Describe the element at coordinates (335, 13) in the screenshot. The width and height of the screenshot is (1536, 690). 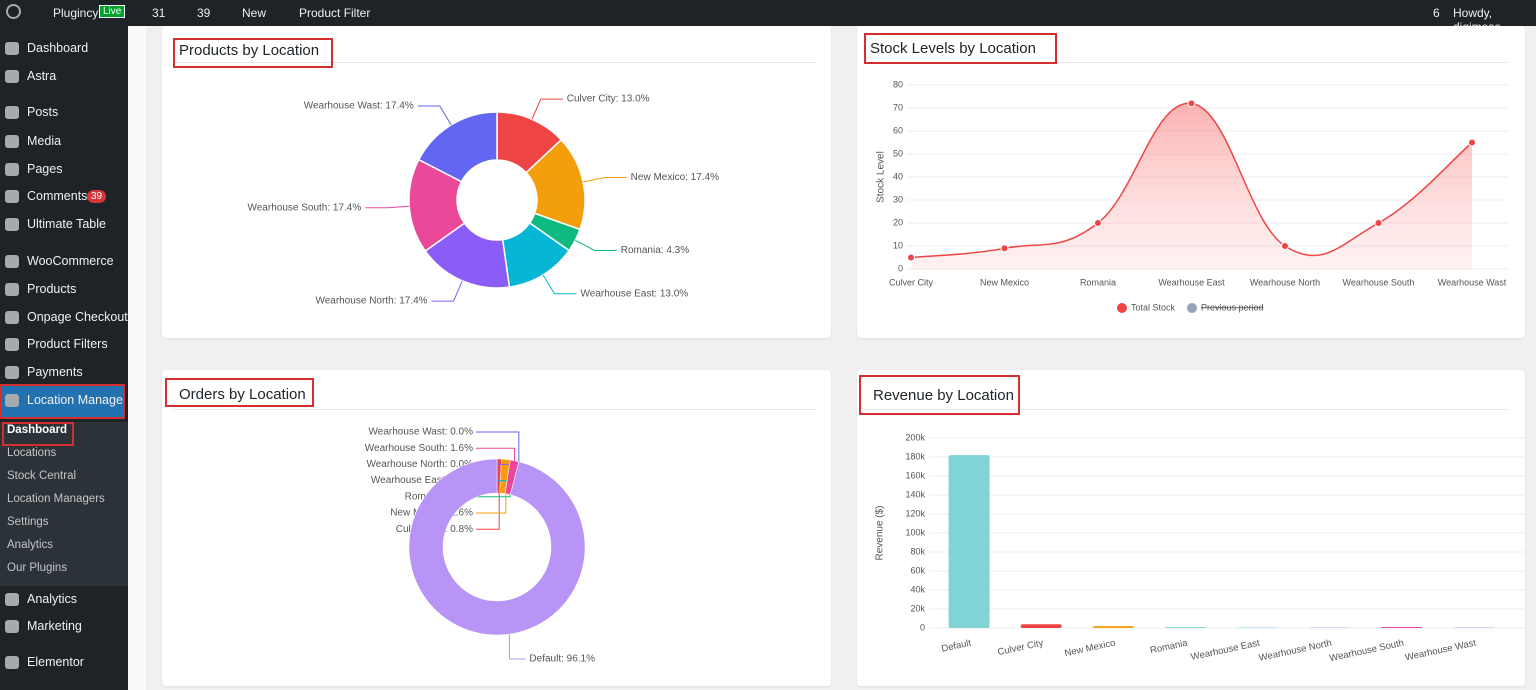
I see `product-filter: Product Filter` at that location.